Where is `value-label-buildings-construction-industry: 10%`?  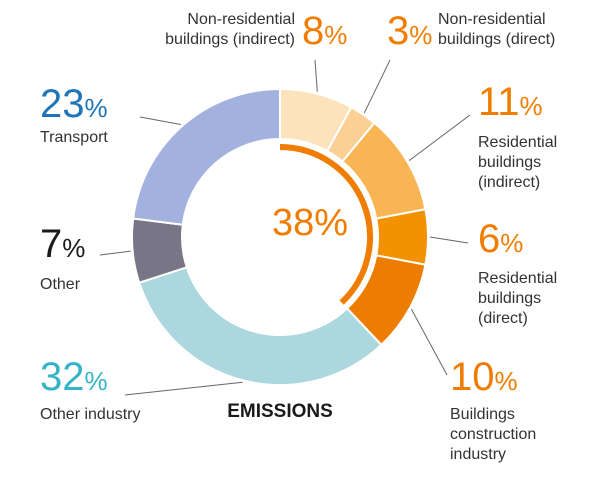 value-label-buildings-construction-industry: 10% is located at coordinates (484, 377).